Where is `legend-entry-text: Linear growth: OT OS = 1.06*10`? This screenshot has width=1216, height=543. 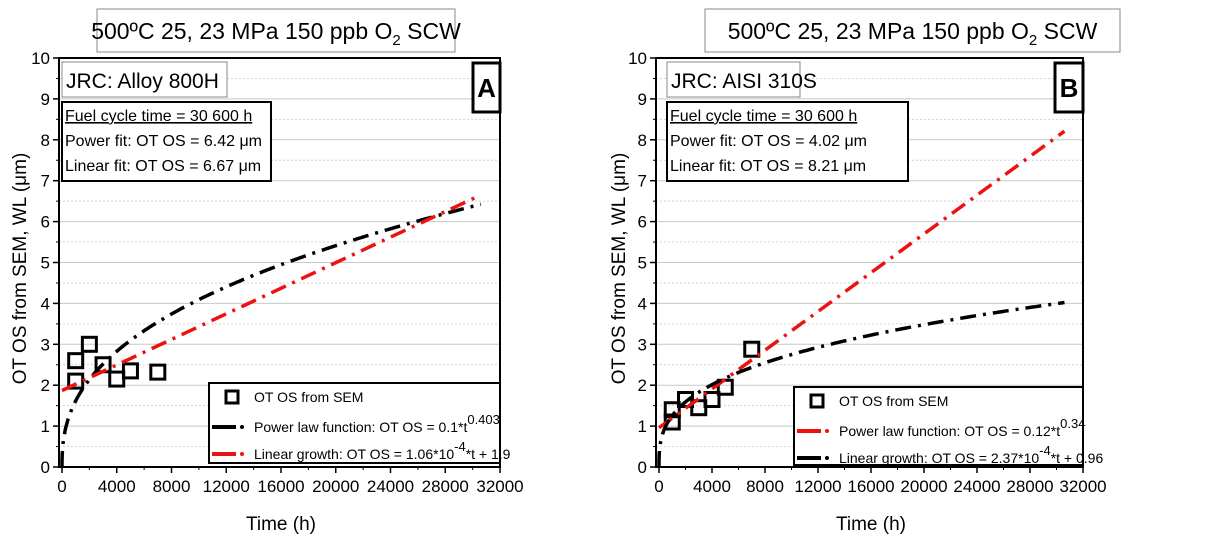
legend-entry-text: Linear growth: OT OS = 1.06*10 is located at coordinates (354, 454).